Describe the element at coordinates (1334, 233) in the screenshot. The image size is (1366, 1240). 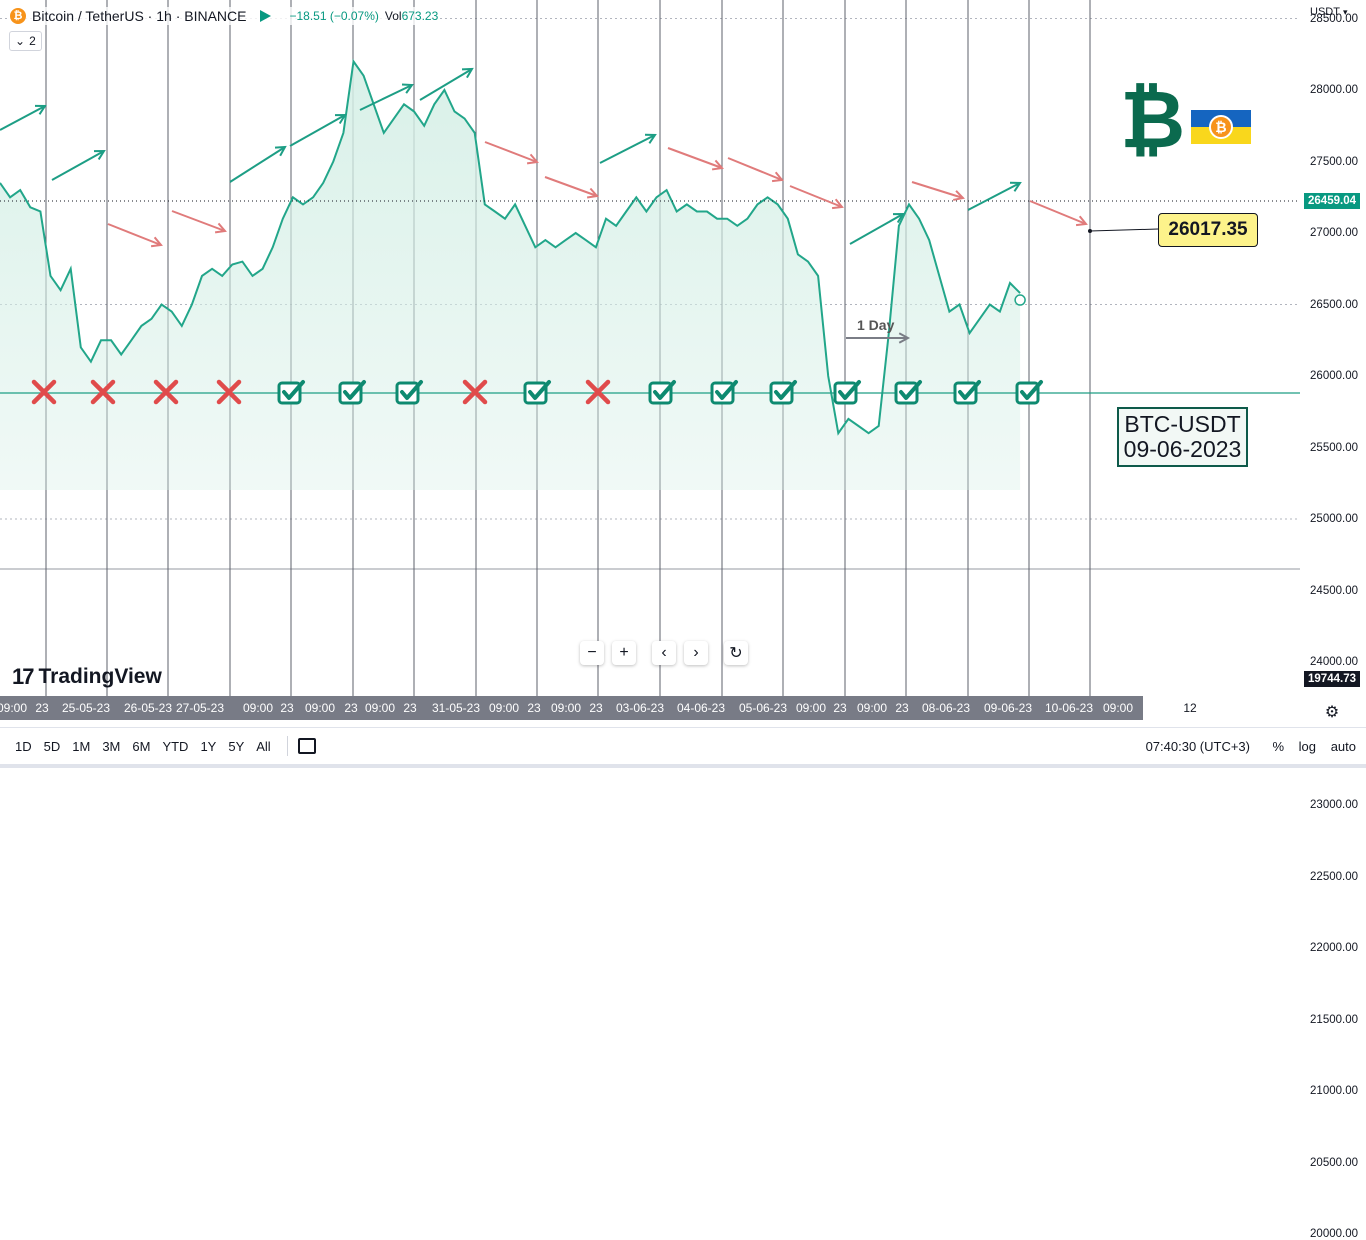
I see `price-label: 27000.00` at that location.